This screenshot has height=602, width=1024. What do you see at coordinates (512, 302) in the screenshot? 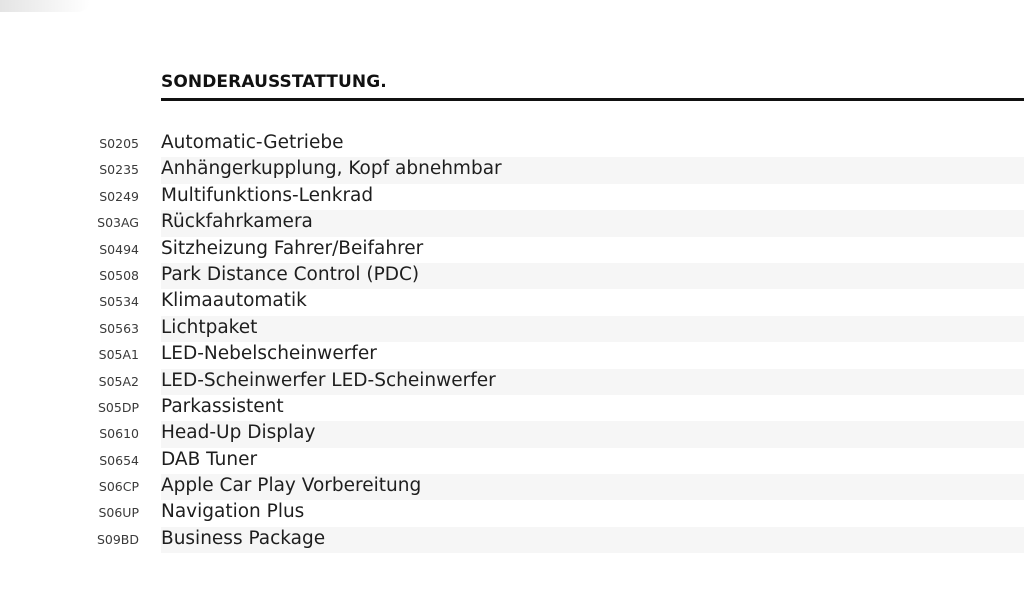
I see `list-item: S0534 Klimaautomatik` at bounding box center [512, 302].